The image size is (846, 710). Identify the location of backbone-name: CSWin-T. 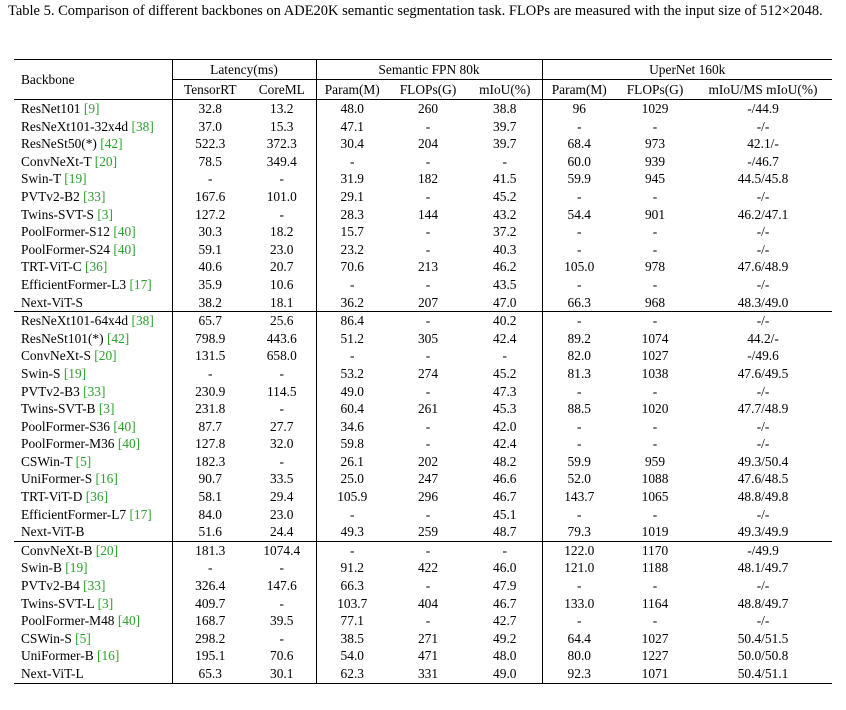
(47, 461).